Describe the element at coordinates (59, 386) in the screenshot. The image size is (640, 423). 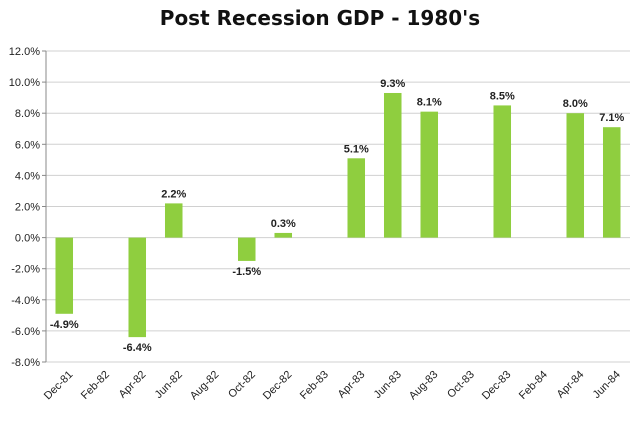
I see `x-tick-label: Dec-81` at that location.